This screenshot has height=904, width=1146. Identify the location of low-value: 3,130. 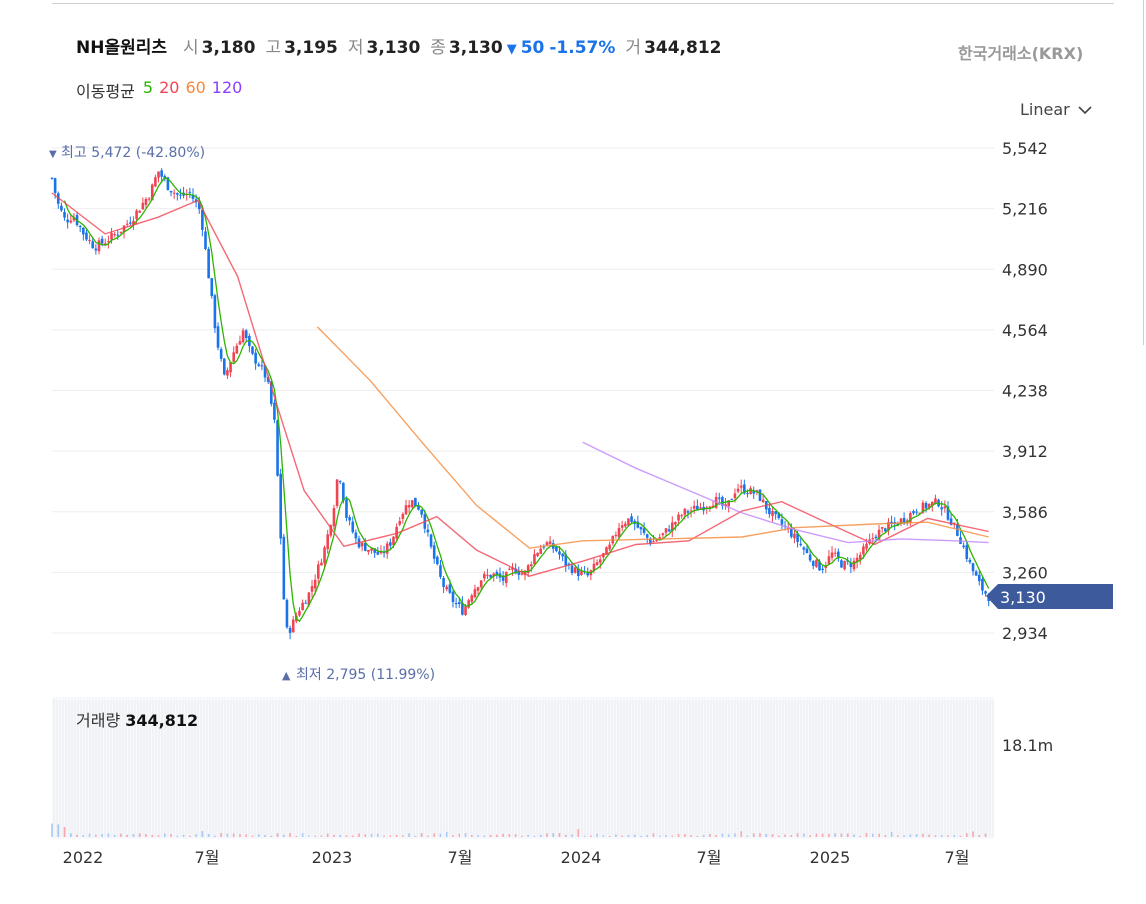
(393, 48).